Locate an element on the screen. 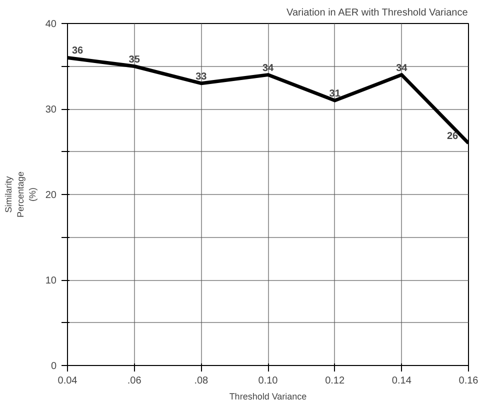  y-tick-label: 40 is located at coordinates (51, 24).